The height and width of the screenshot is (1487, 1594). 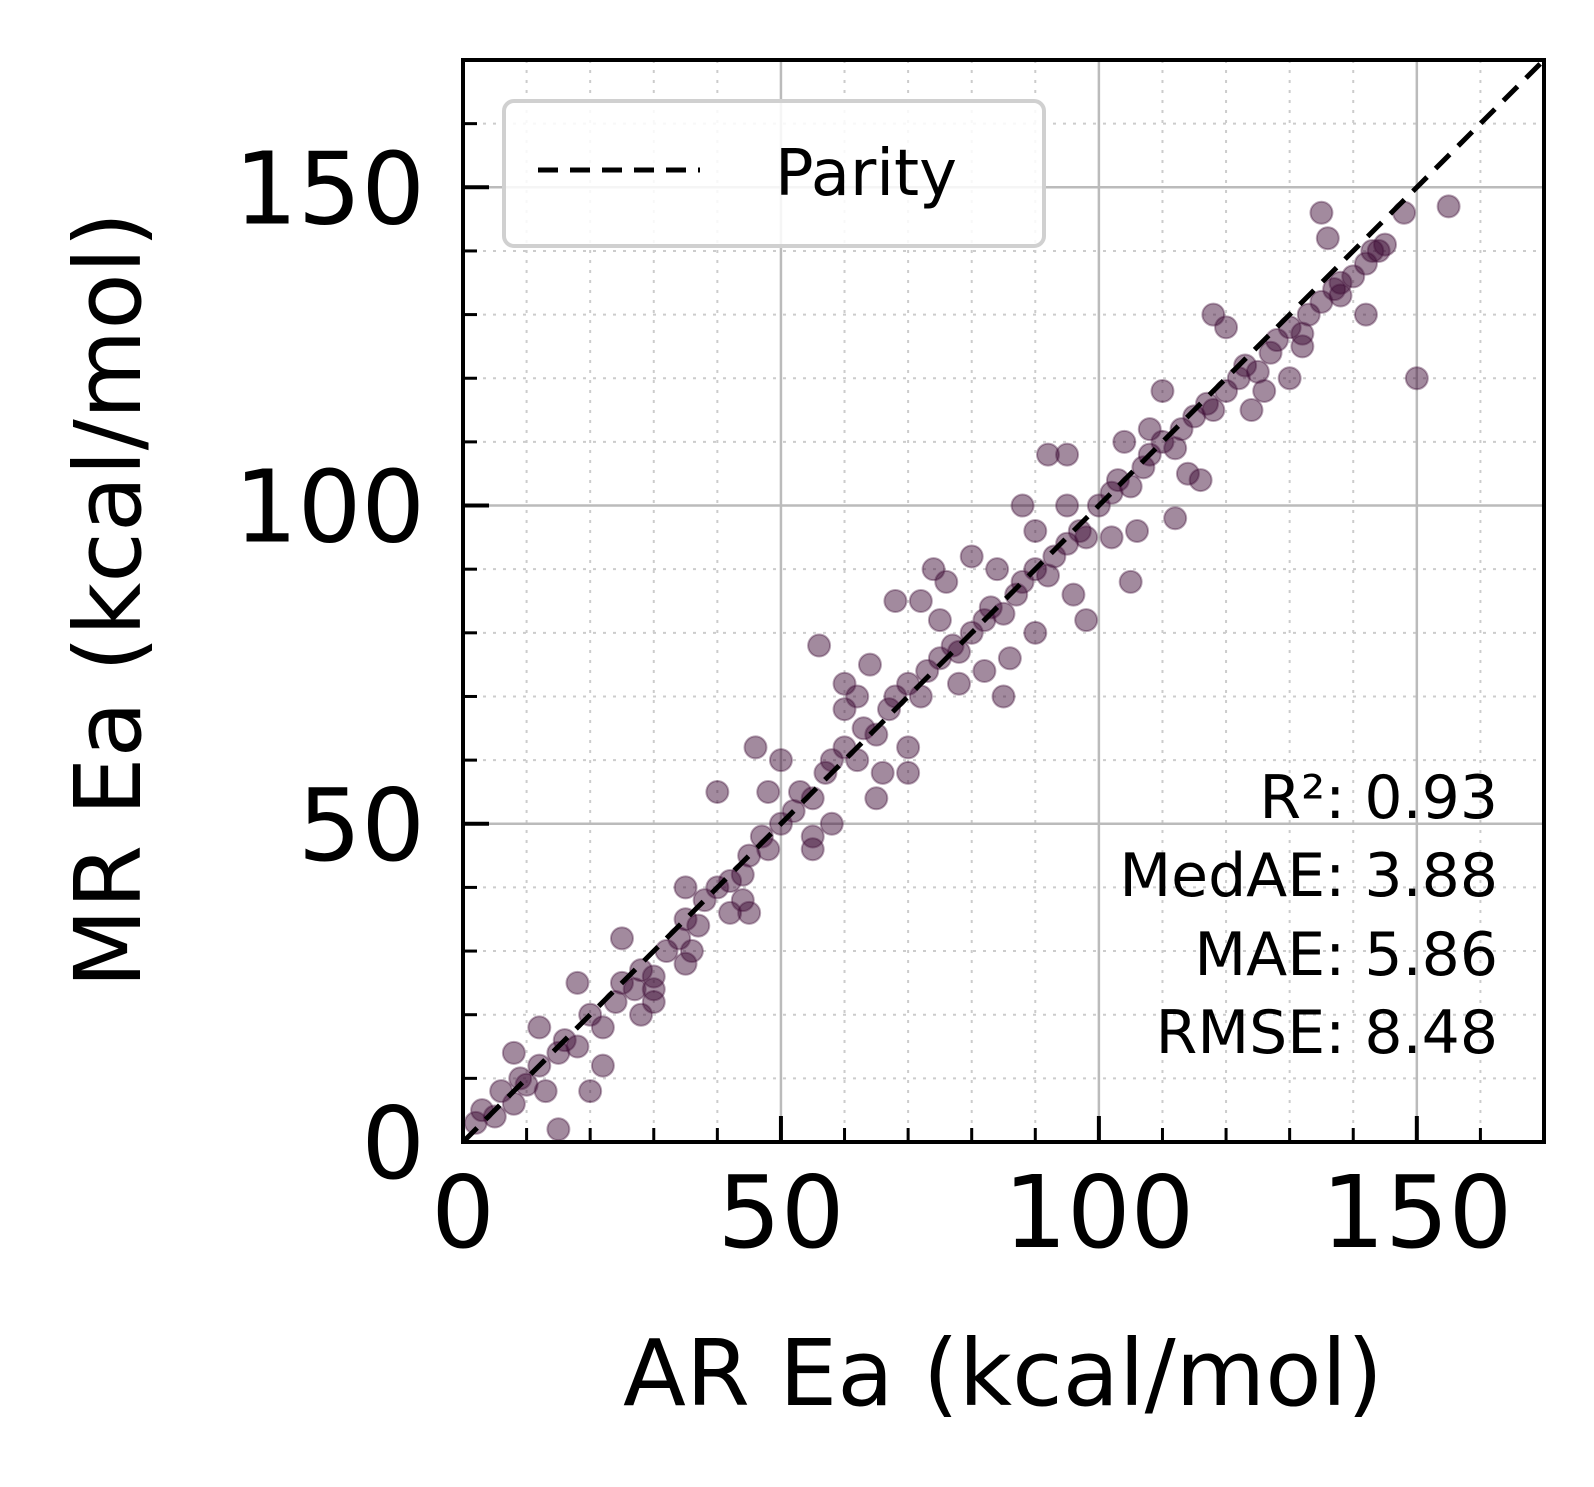 What do you see at coordinates (329, 666) in the screenshot?
I see `y-tick-labels: 0 50 100 150` at bounding box center [329, 666].